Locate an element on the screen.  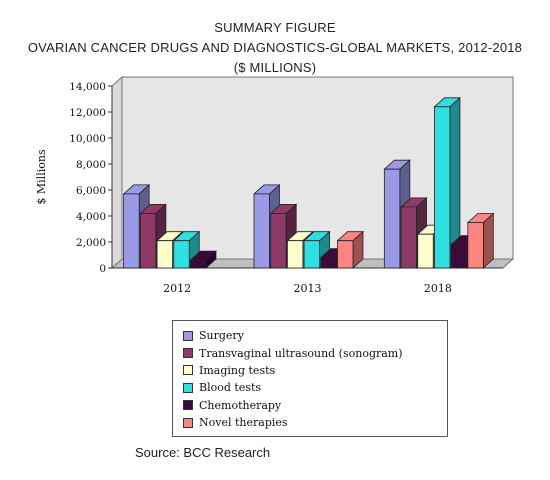
y-tick-label: 14,000 is located at coordinates (87, 87).